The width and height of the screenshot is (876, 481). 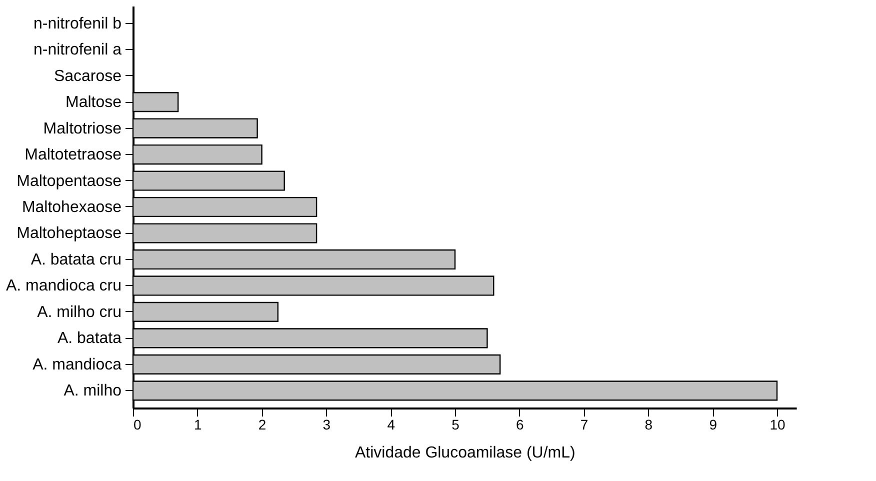 I want to click on x-tick-label: 8, so click(x=648, y=424).